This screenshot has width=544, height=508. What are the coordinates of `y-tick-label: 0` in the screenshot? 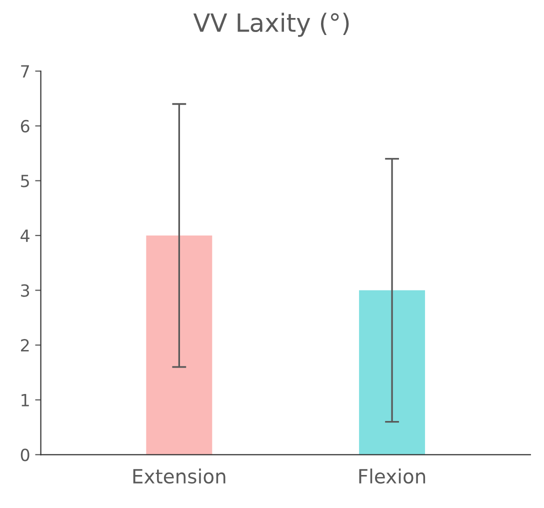 It's located at (25, 455).